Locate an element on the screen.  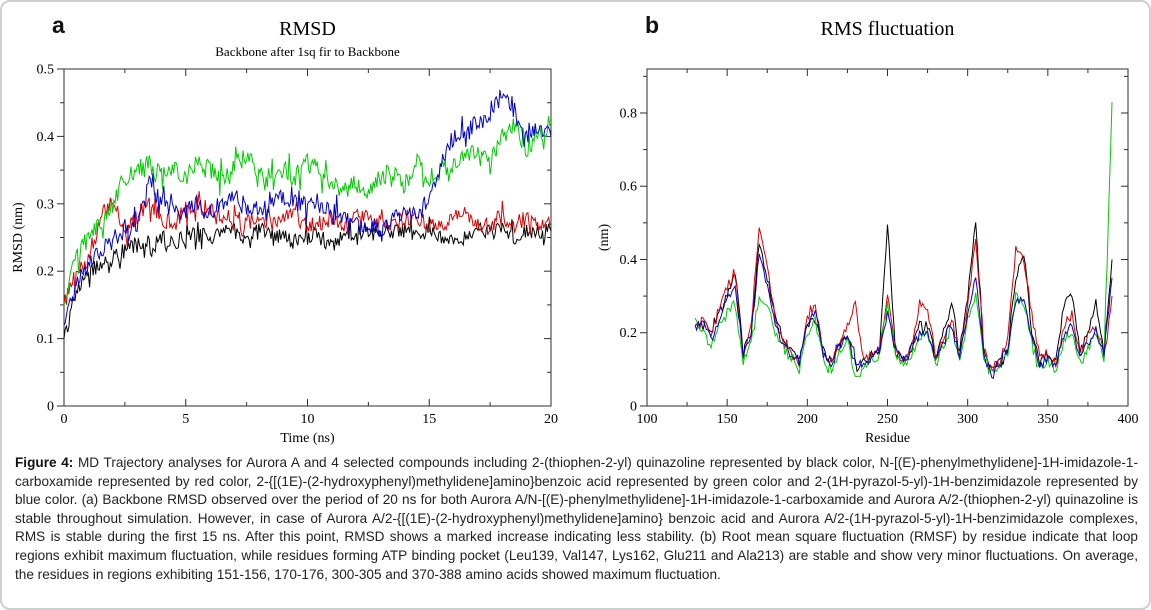
svg-text: 5 is located at coordinates (185, 419).